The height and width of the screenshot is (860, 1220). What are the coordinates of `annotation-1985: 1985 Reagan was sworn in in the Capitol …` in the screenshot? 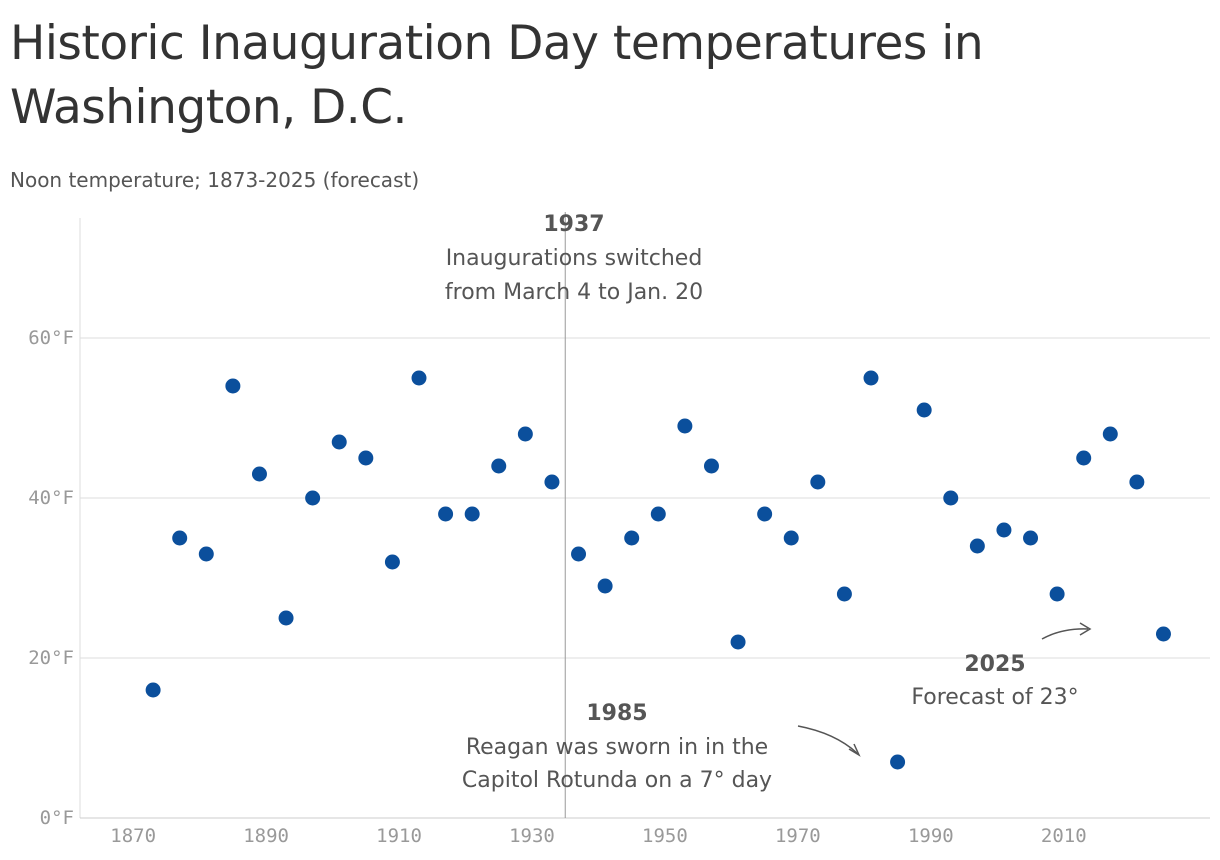 It's located at (661, 747).